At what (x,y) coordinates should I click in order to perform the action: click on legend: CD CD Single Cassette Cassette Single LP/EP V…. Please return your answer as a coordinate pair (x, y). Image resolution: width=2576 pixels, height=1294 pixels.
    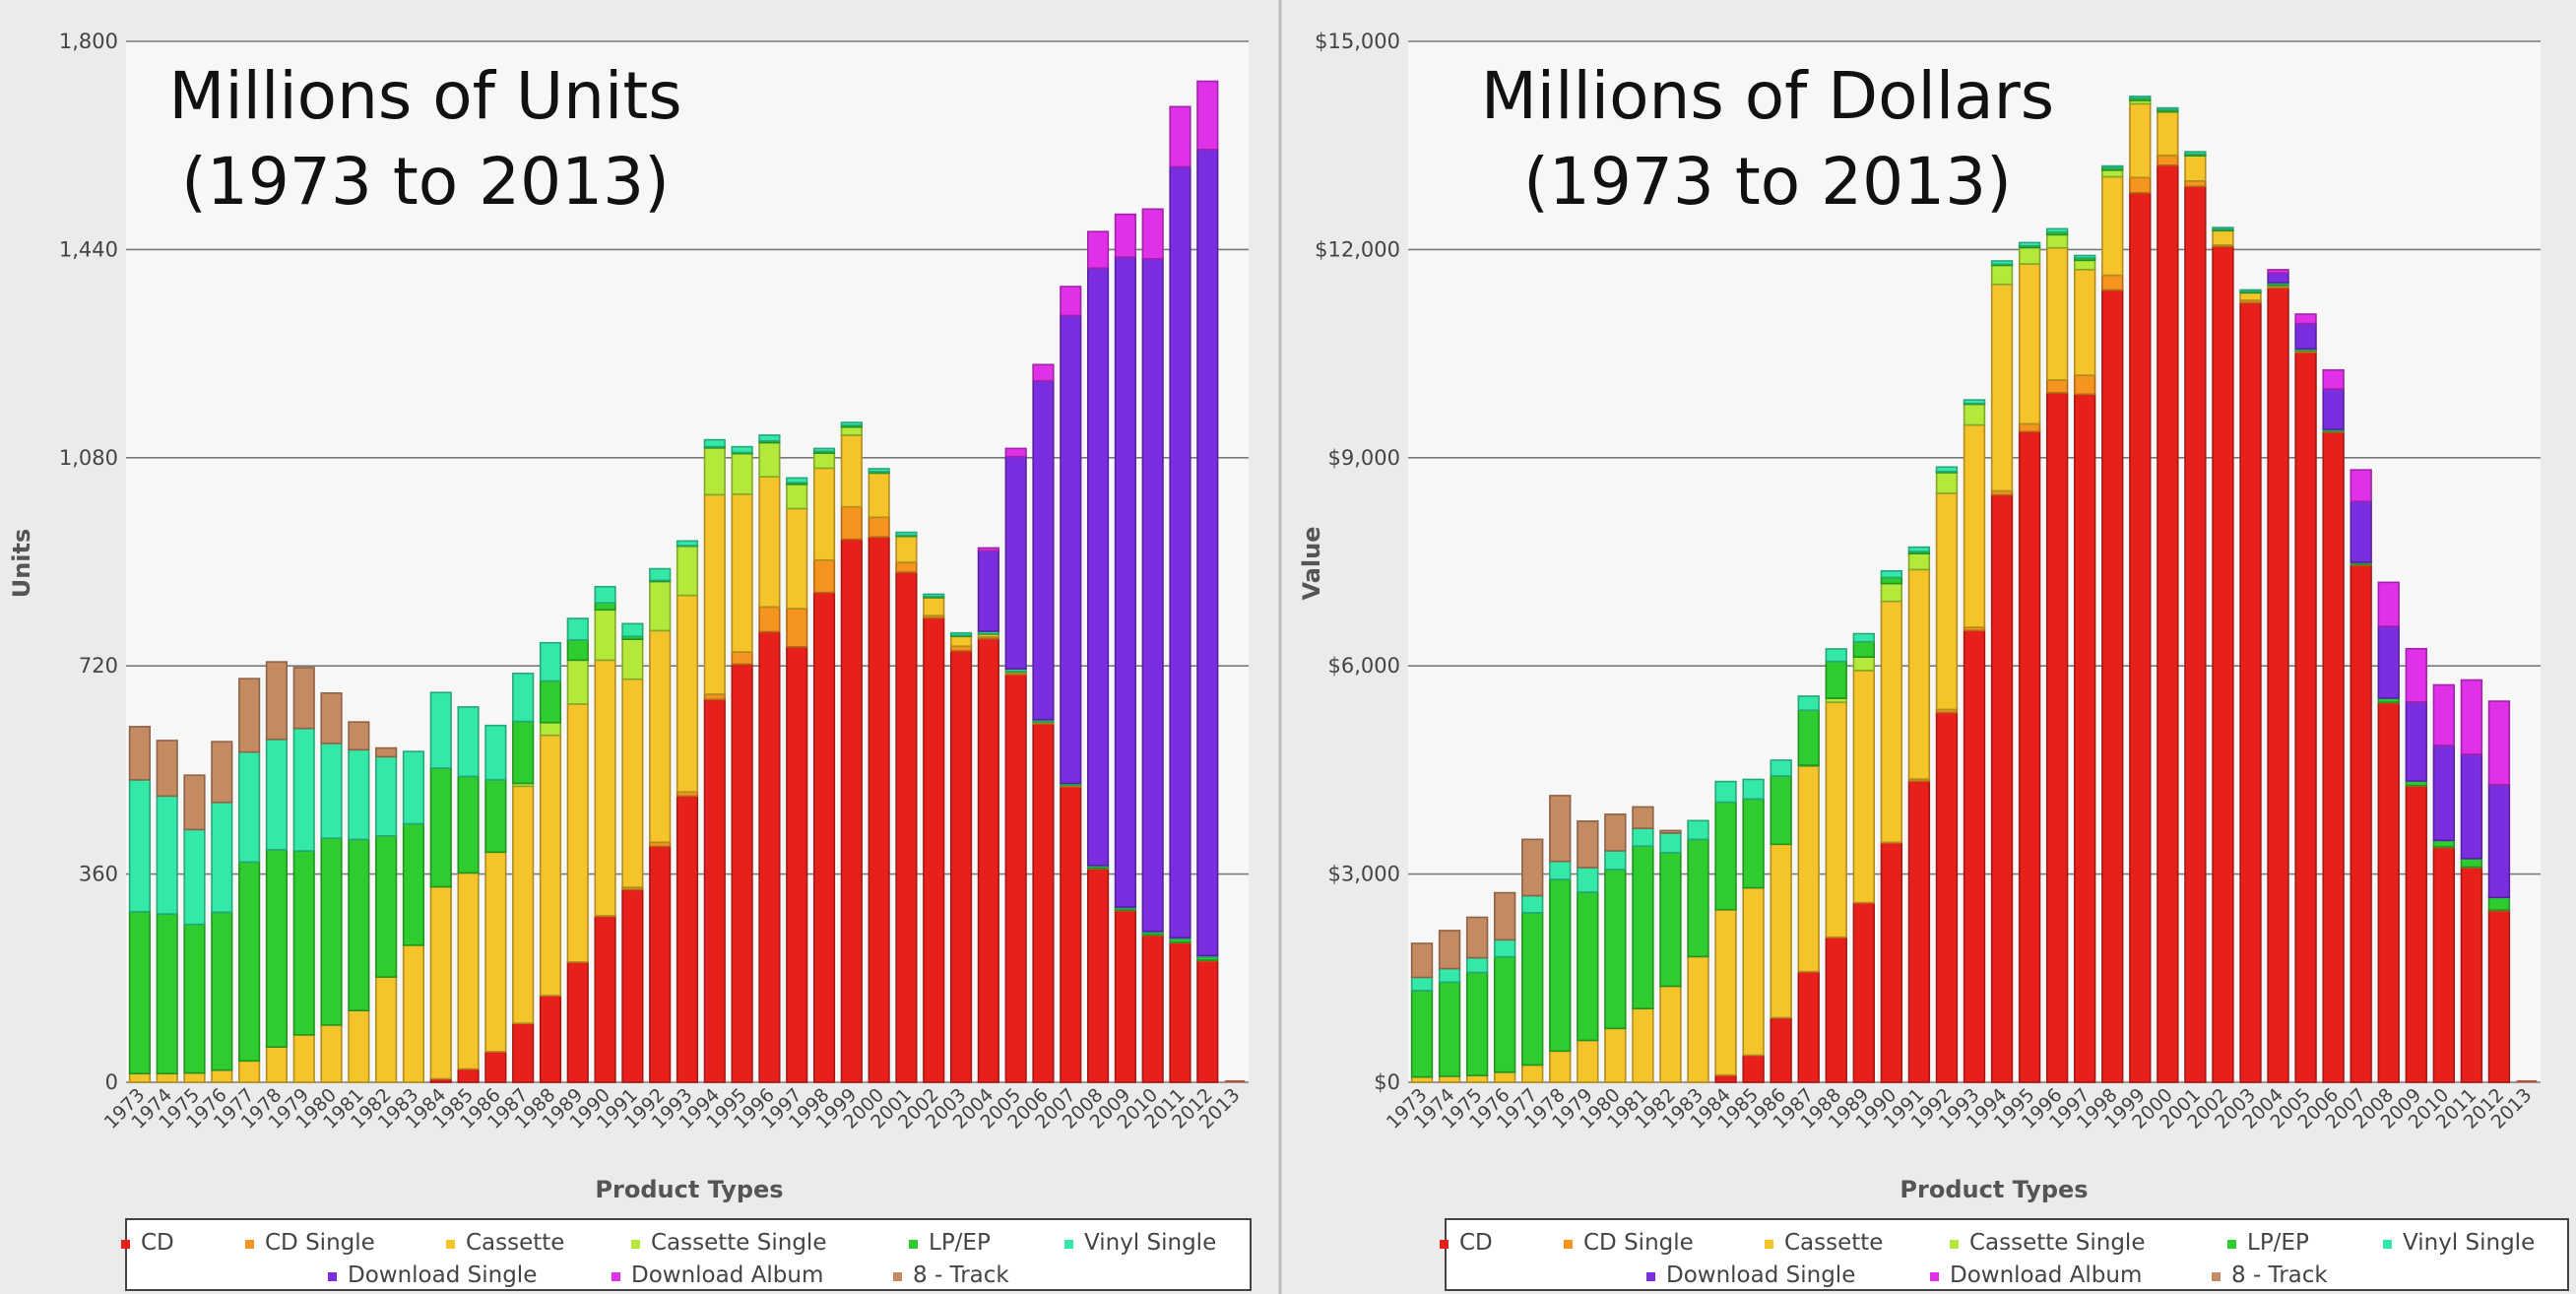
    Looking at the image, I should click on (686, 1254).